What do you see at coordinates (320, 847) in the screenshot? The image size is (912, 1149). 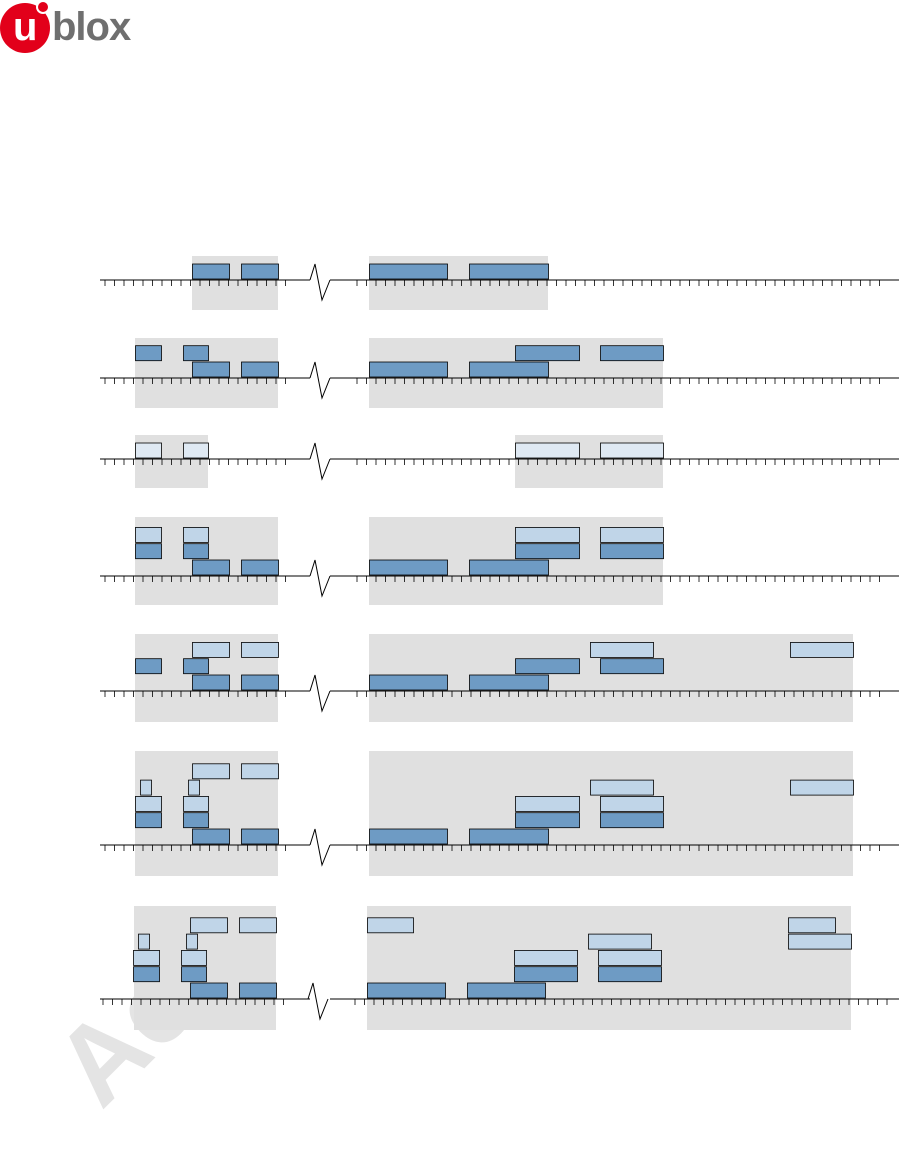 I see `row-6-axis-break-icon` at bounding box center [320, 847].